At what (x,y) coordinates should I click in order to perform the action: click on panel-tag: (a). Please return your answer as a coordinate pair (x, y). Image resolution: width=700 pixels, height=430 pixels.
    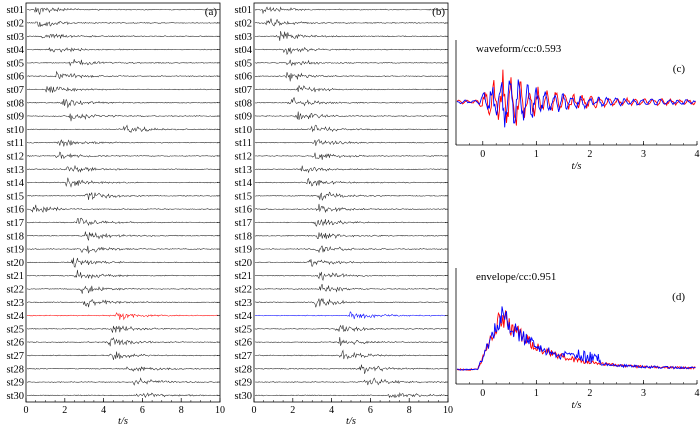
    Looking at the image, I should click on (211, 12).